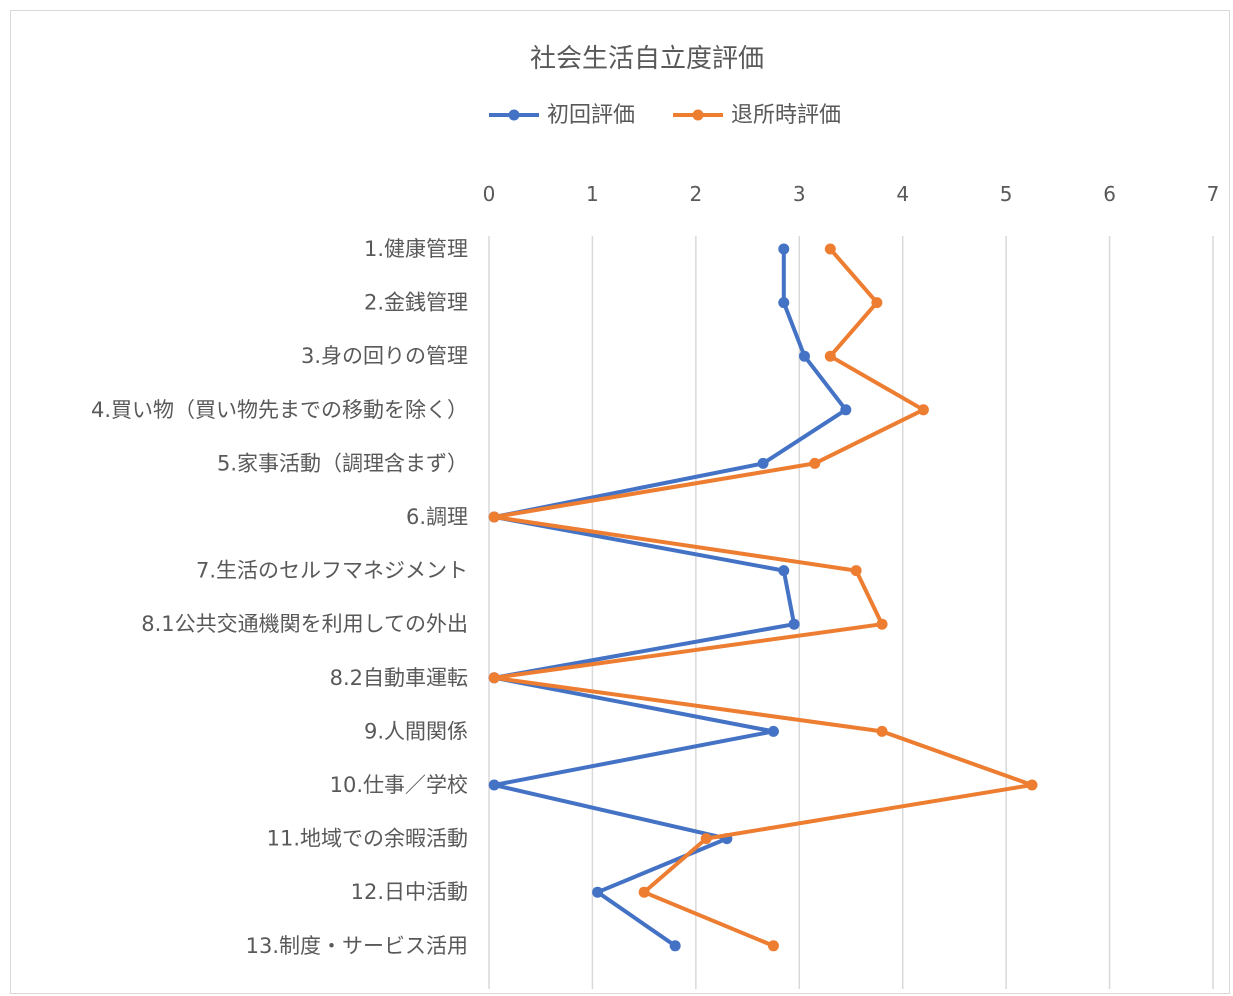  What do you see at coordinates (665, 115) in the screenshot?
I see `legend: 初回評価 退所時評価` at bounding box center [665, 115].